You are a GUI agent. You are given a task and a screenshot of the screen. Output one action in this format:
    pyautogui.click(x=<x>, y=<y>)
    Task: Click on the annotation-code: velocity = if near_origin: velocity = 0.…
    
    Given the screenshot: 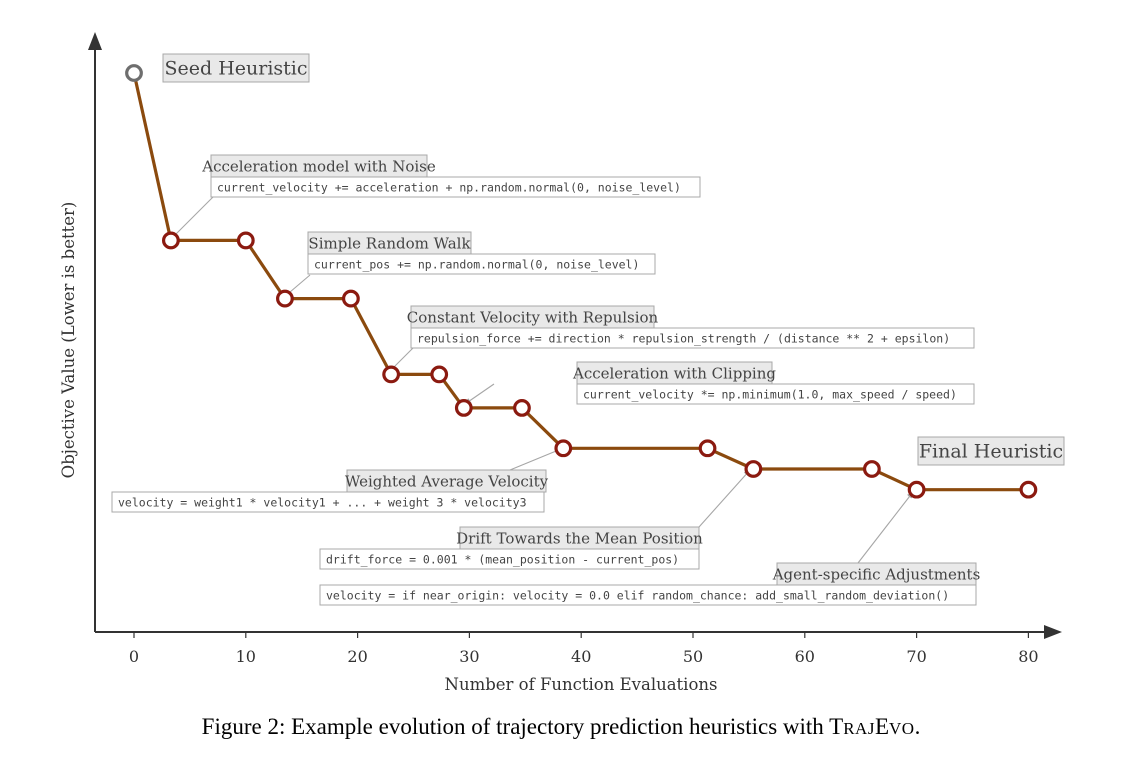 What is the action you would take?
    pyautogui.click(x=637, y=596)
    